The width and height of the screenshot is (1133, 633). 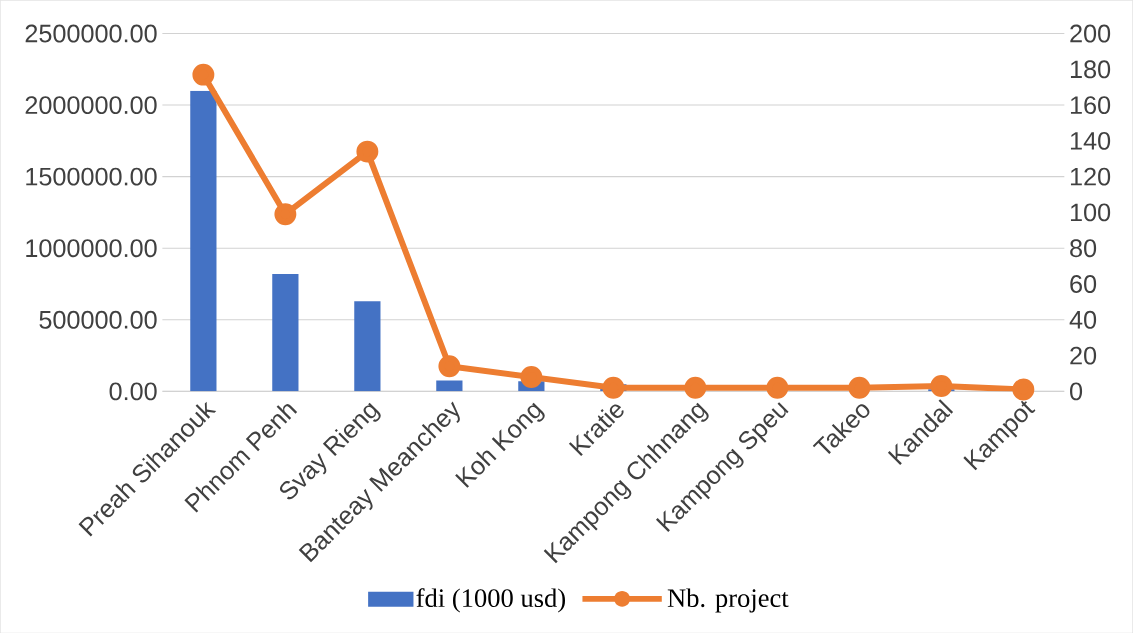 What do you see at coordinates (1090, 176) in the screenshot?
I see `y2-tick-label: 120` at bounding box center [1090, 176].